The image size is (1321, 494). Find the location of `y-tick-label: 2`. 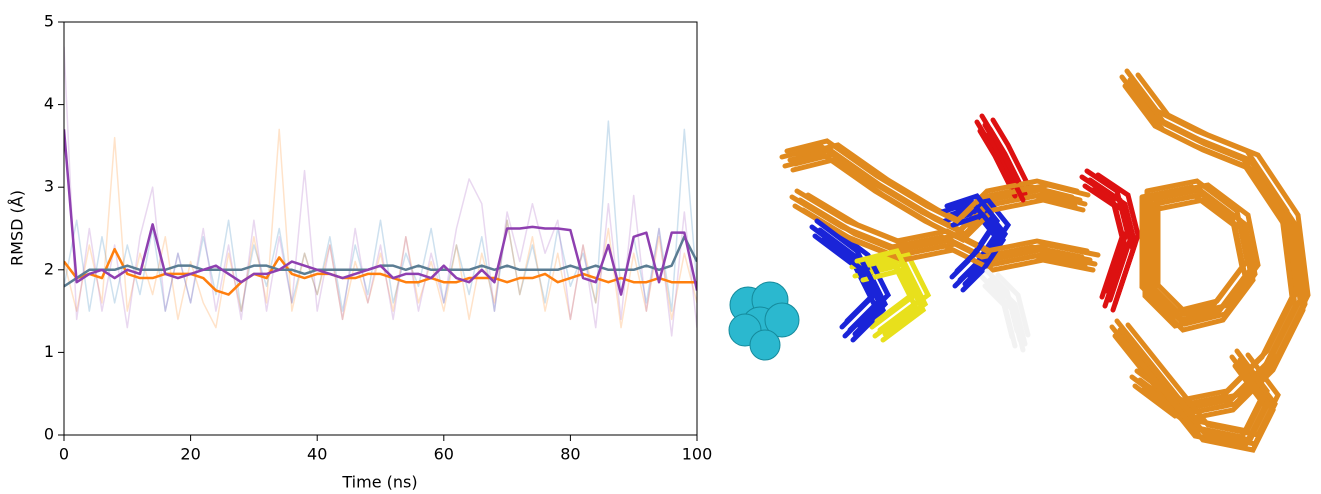

y-tick-label: 2 is located at coordinates (49, 268).